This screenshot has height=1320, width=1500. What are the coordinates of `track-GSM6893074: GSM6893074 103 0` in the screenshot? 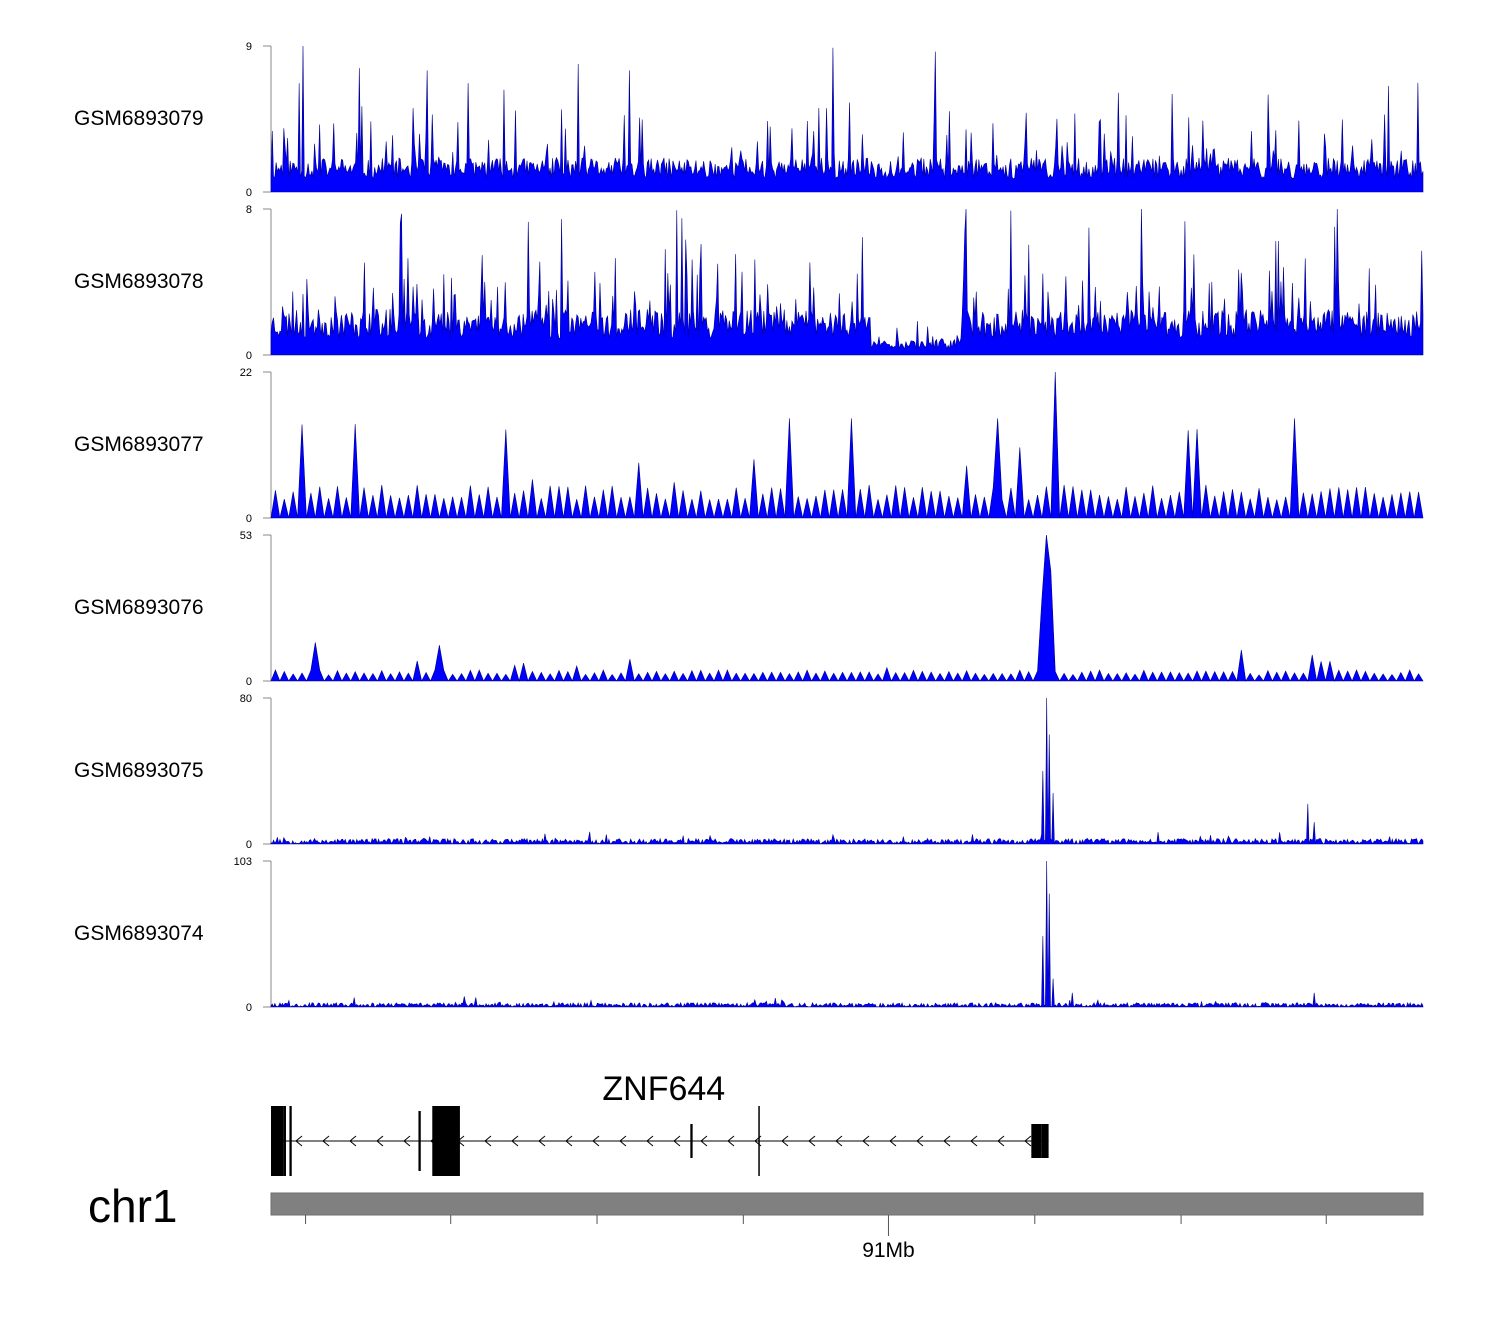 It's located at (749, 935).